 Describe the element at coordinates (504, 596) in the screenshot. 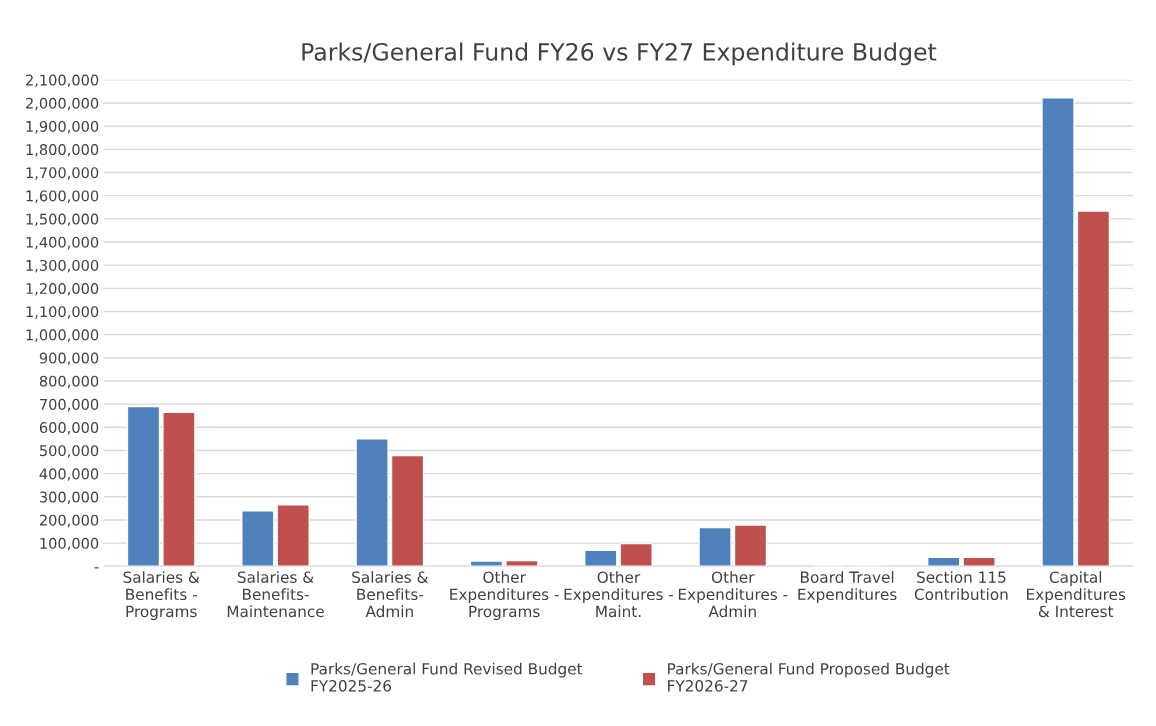

I see `x-tick-label: Other Expenditures - Programs` at that location.